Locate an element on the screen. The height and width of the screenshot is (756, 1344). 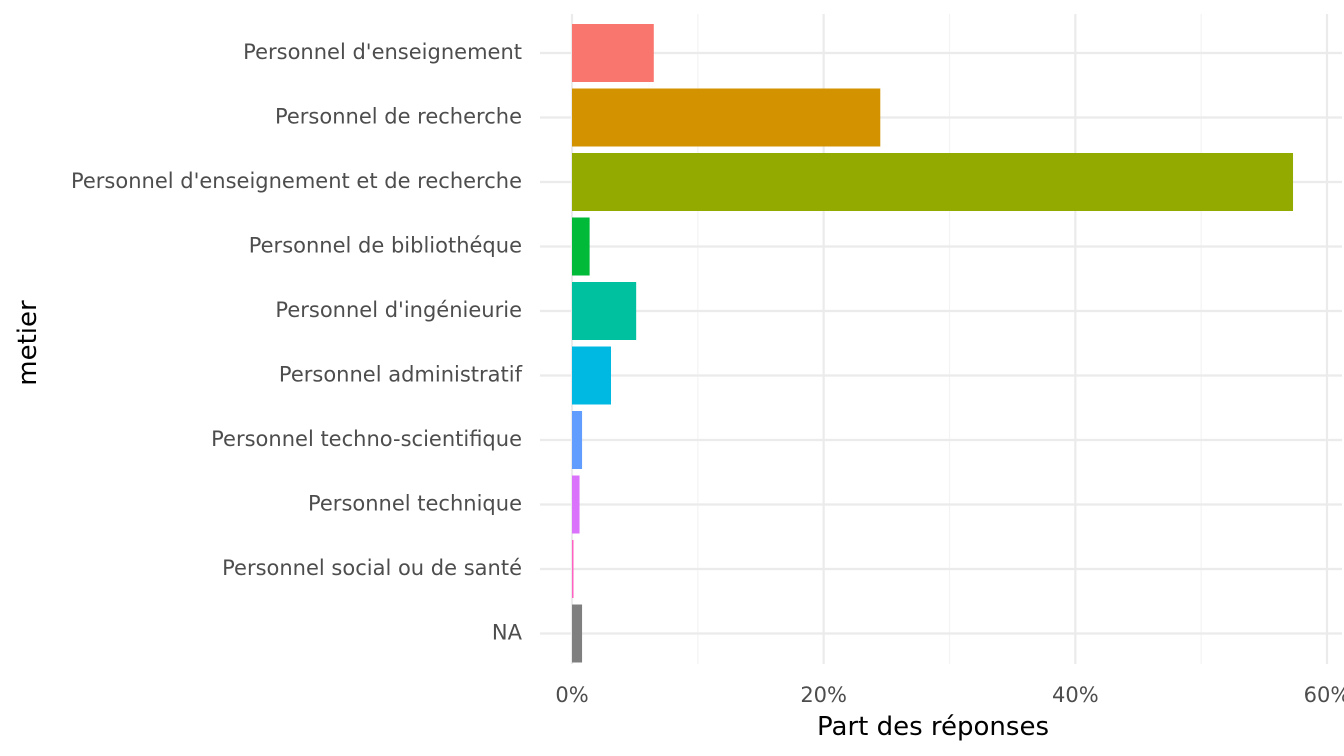
x-tick-label: 20% is located at coordinates (823, 695).